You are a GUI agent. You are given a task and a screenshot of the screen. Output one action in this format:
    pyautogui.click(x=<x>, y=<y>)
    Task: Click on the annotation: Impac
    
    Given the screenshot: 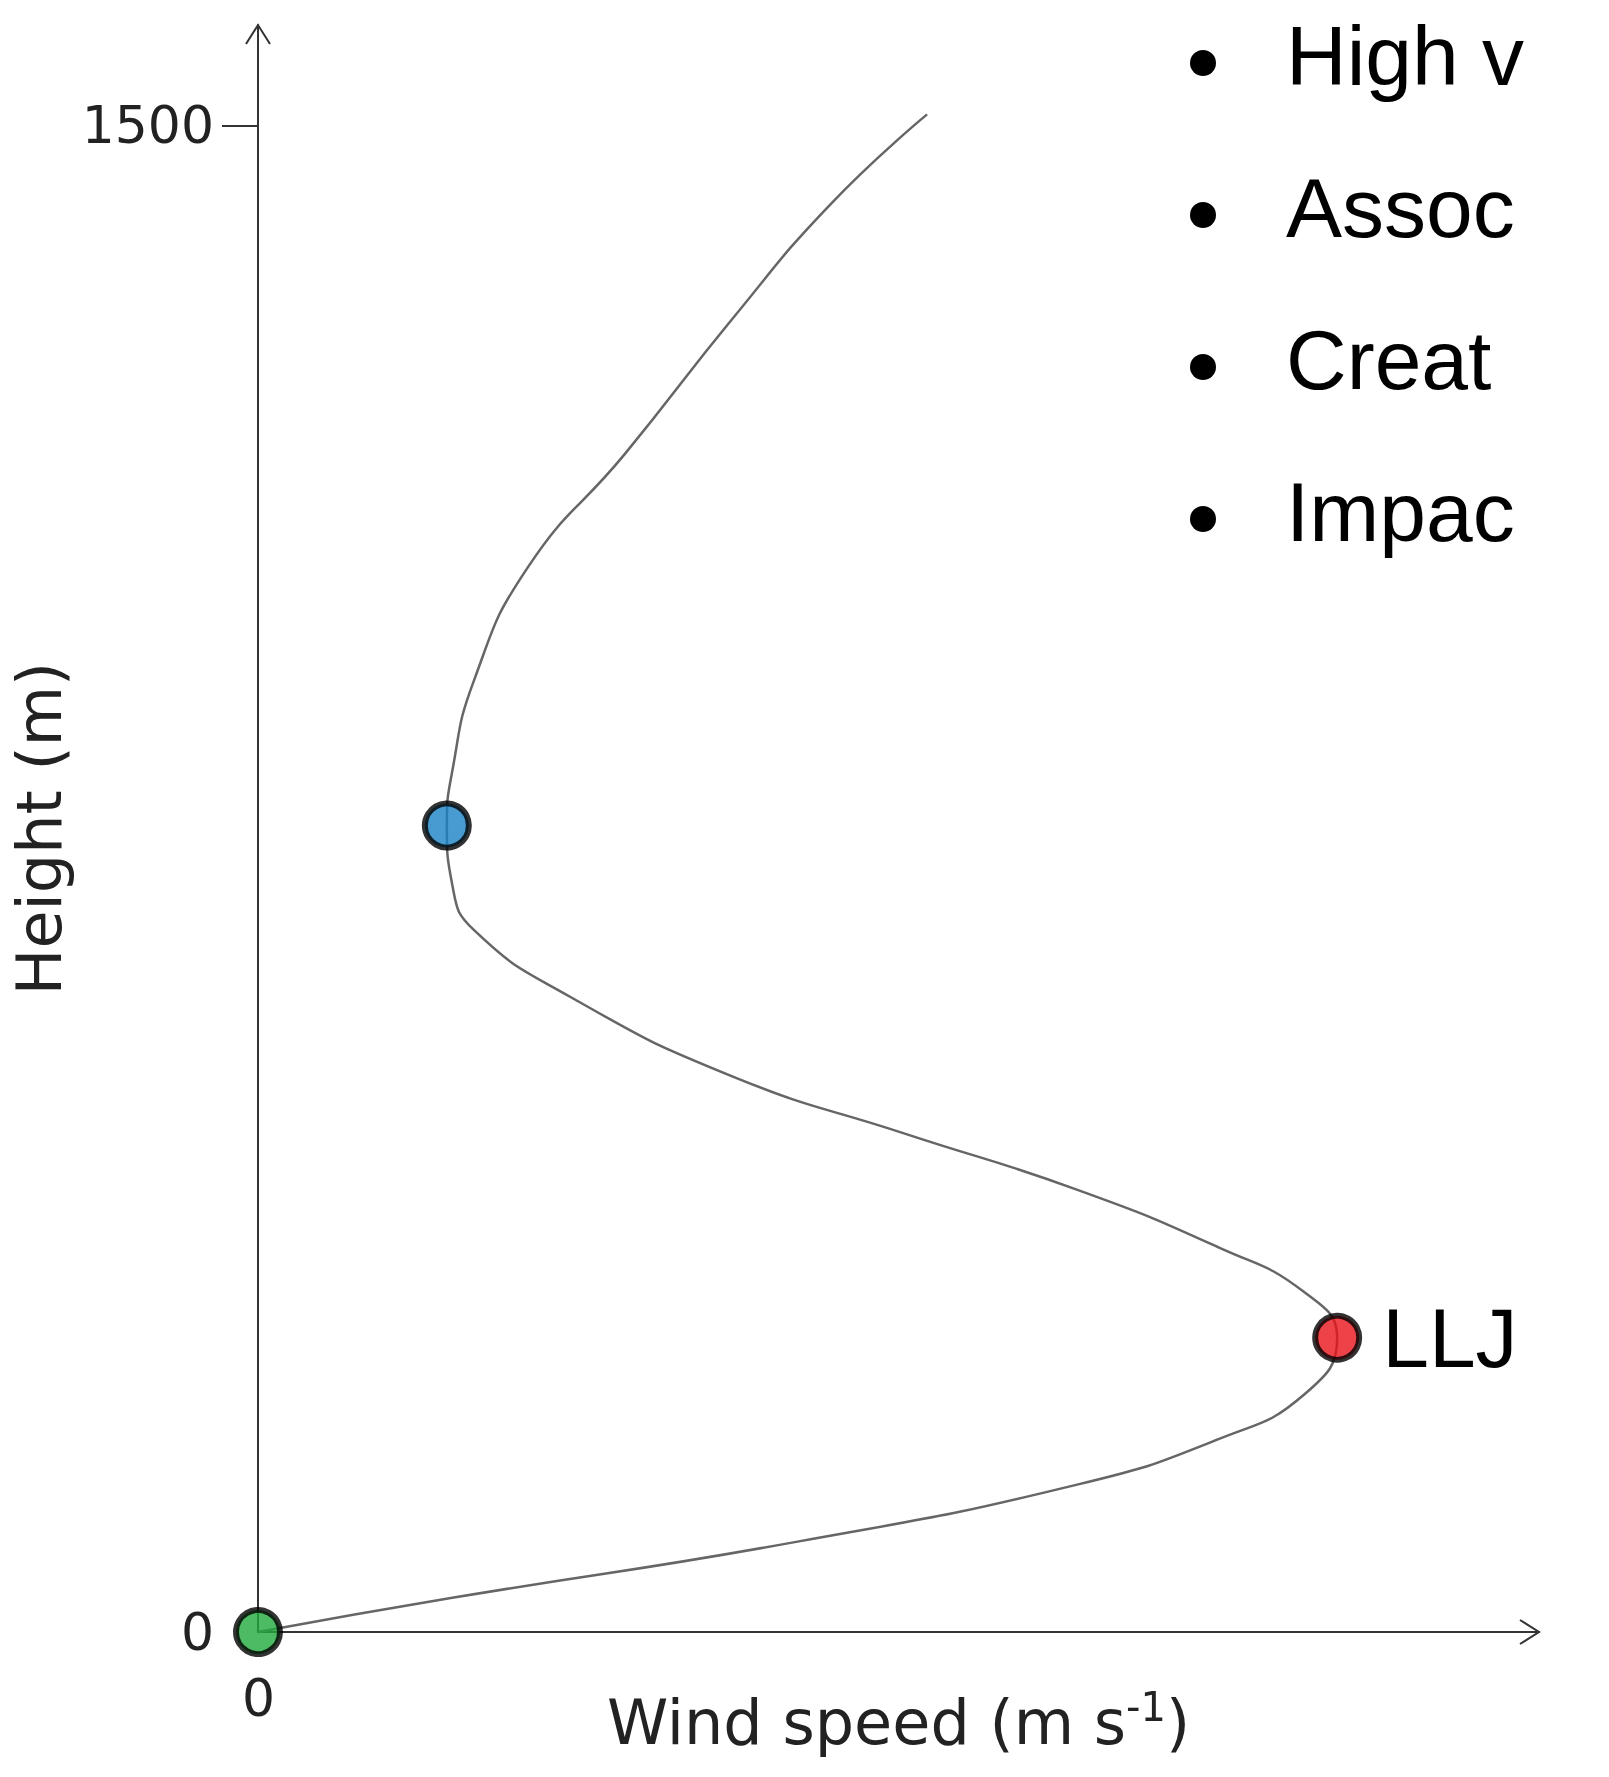 What is the action you would take?
    pyautogui.click(x=1400, y=512)
    